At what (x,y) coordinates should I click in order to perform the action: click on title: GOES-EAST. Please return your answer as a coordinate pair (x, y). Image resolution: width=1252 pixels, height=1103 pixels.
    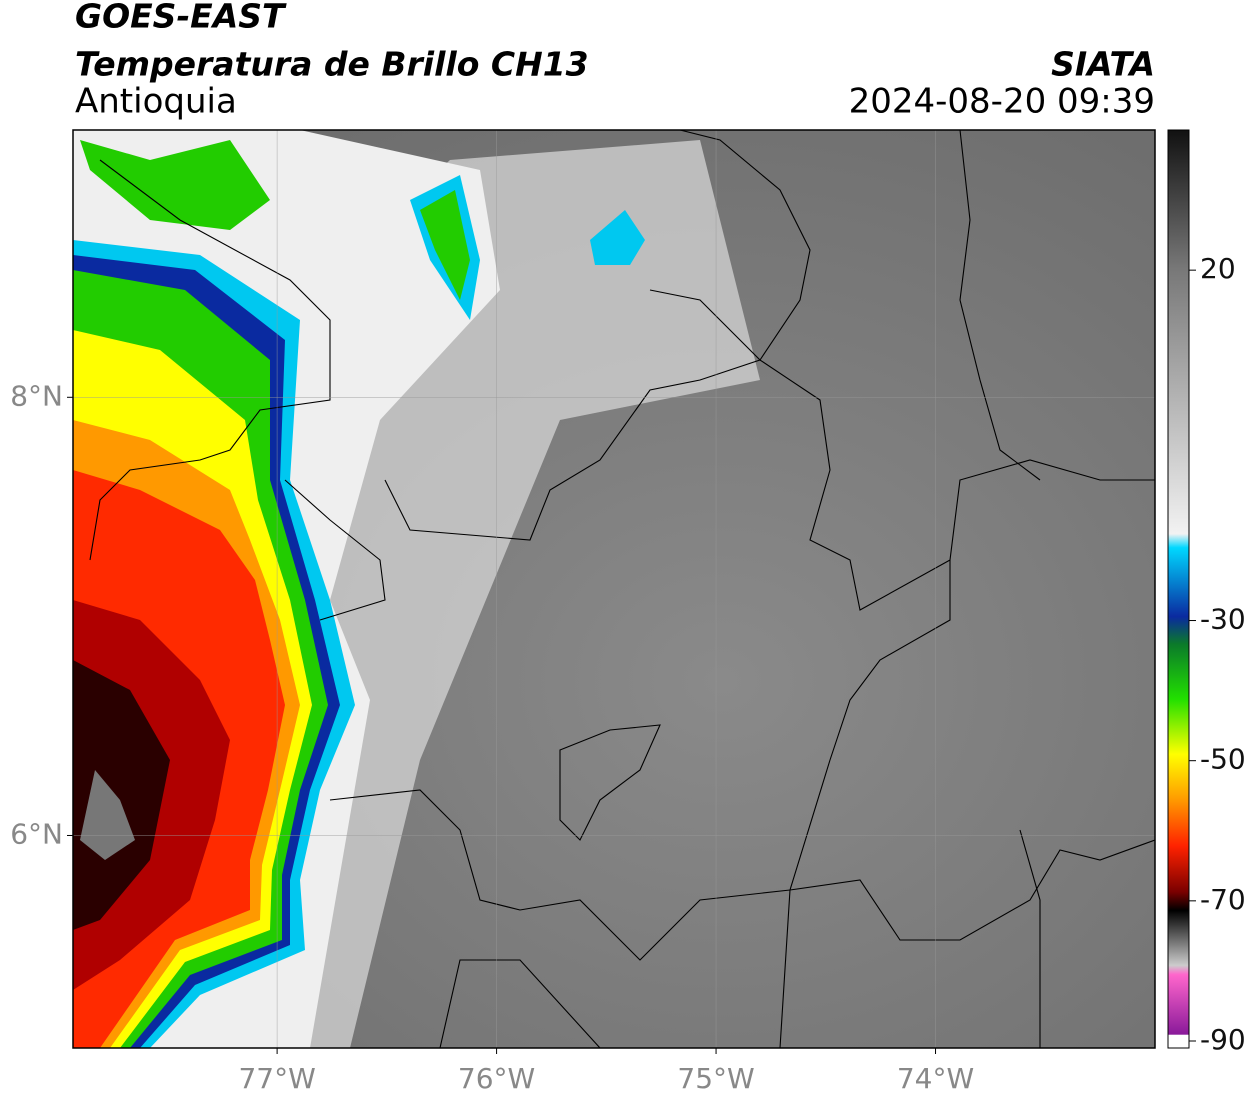
    Looking at the image, I should click on (181, 18).